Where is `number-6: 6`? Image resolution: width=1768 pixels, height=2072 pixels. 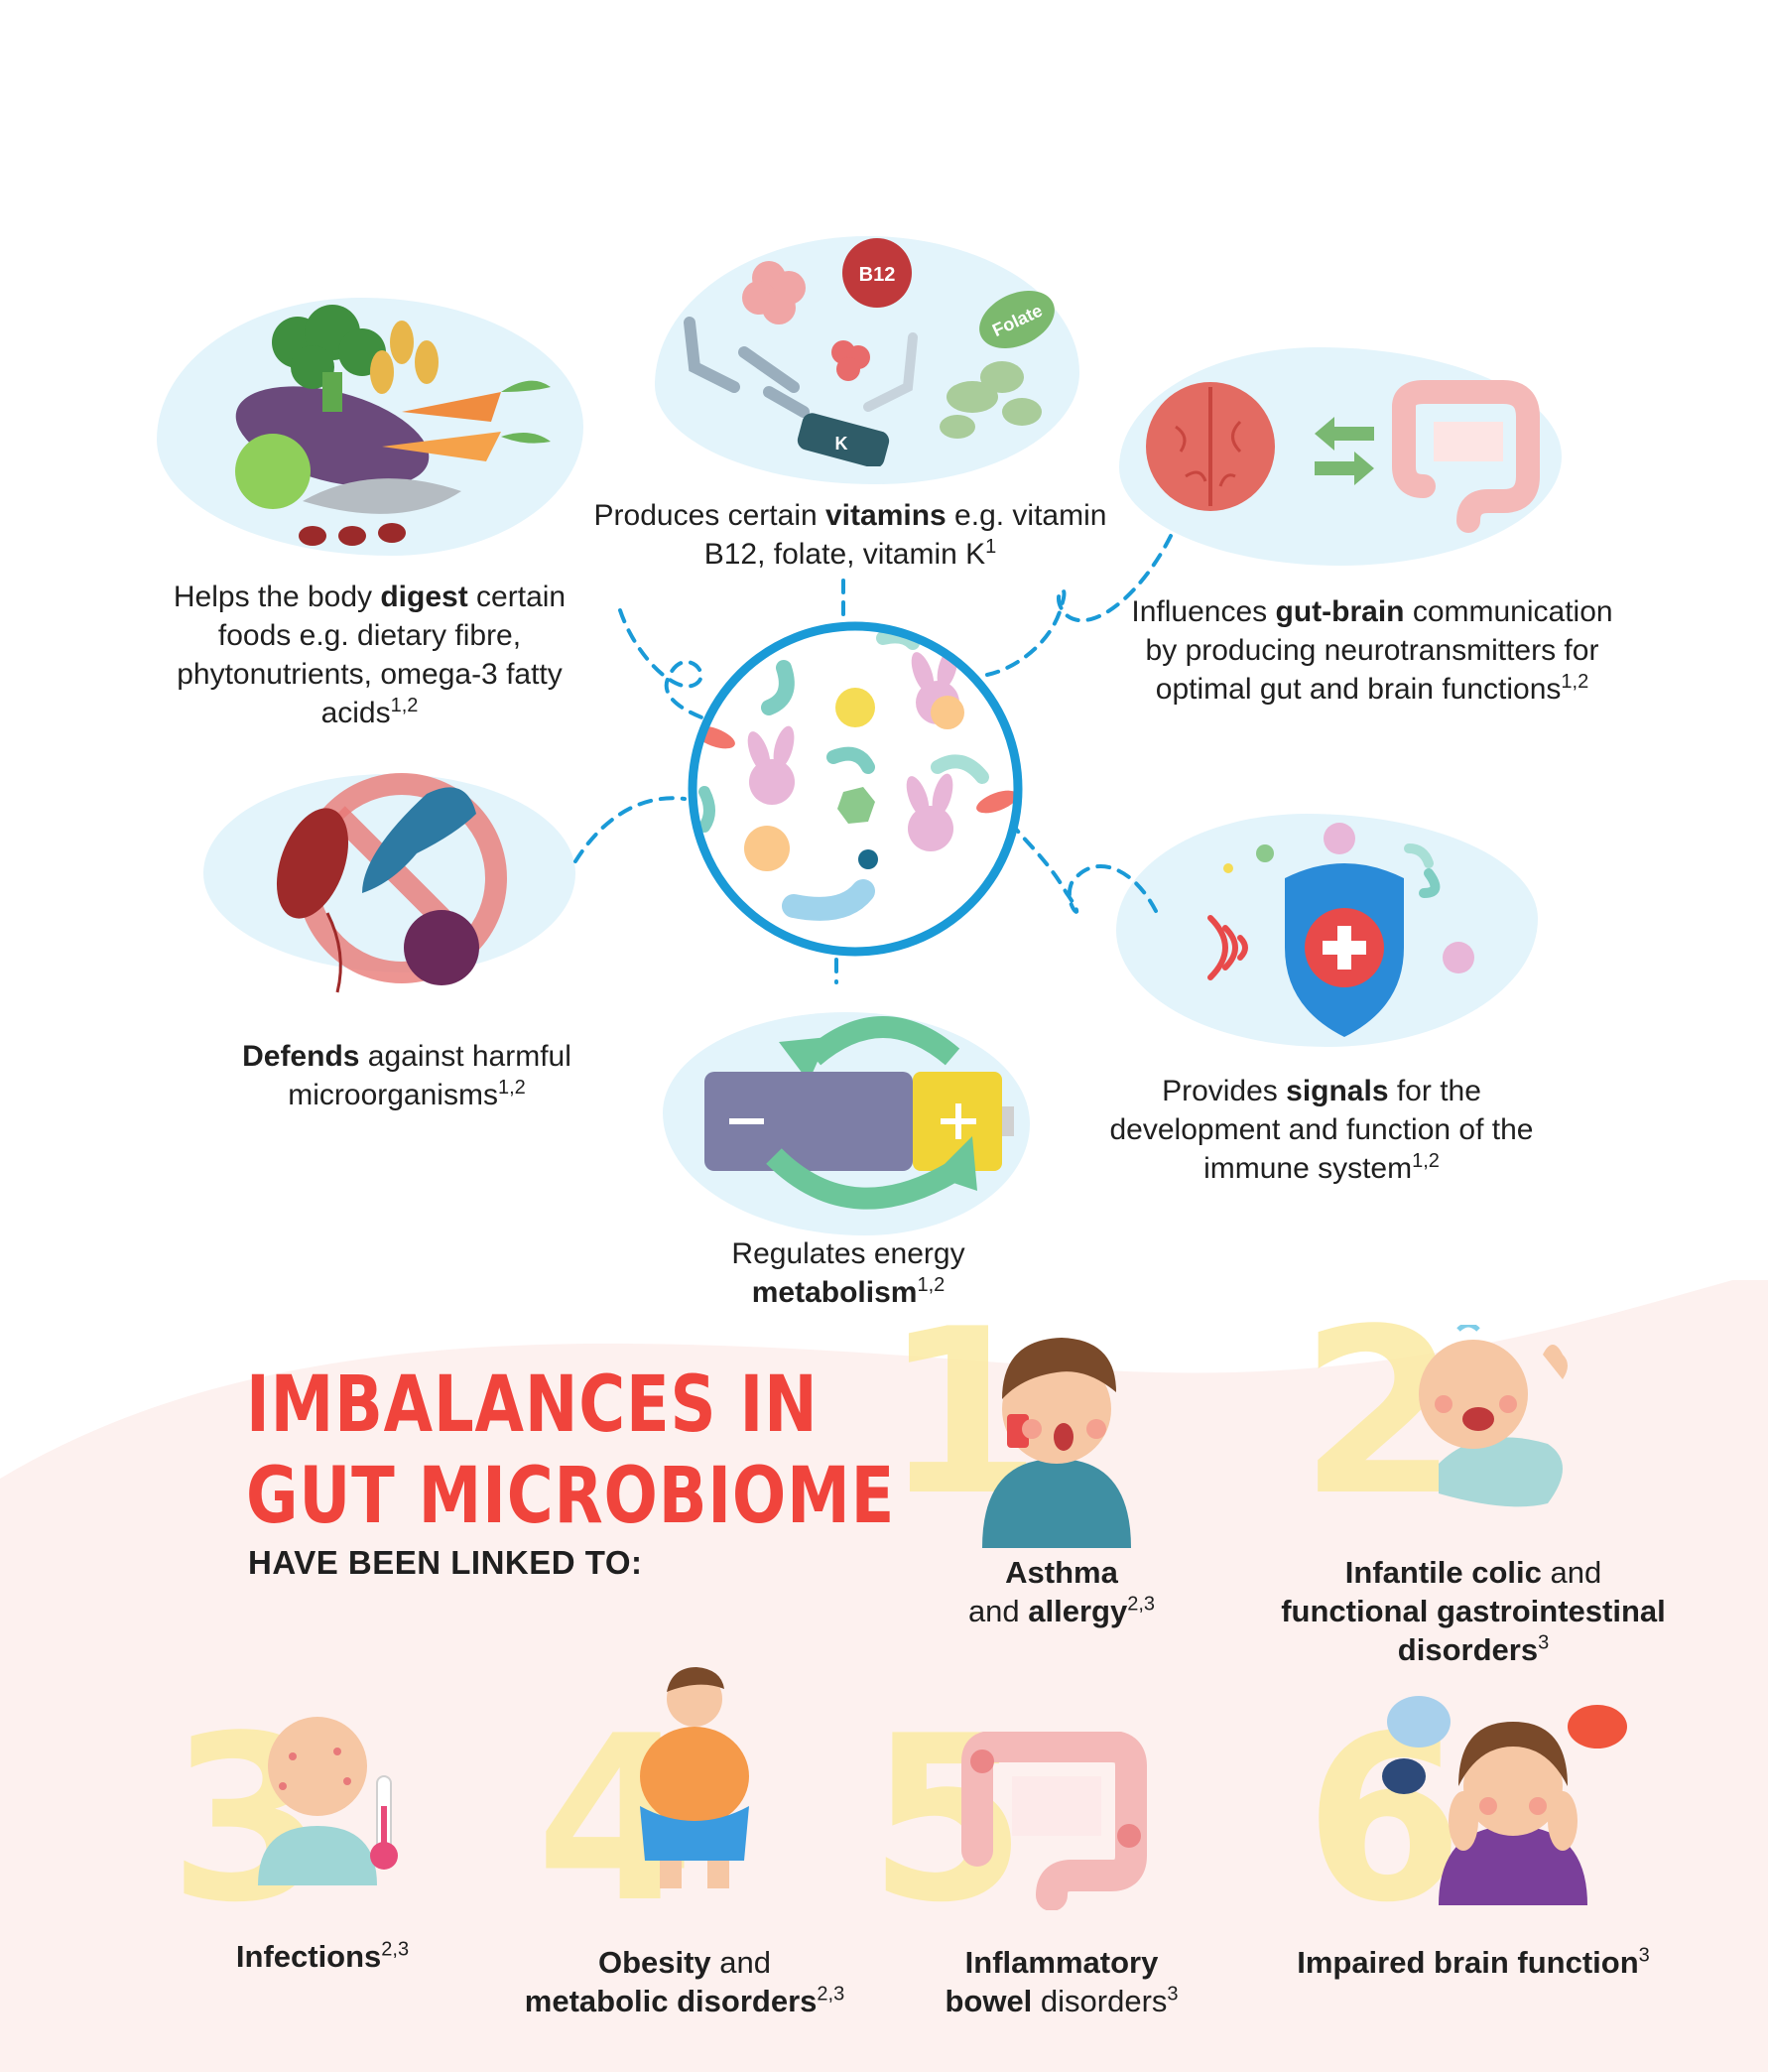
number-6: 6 is located at coordinates (1384, 1821).